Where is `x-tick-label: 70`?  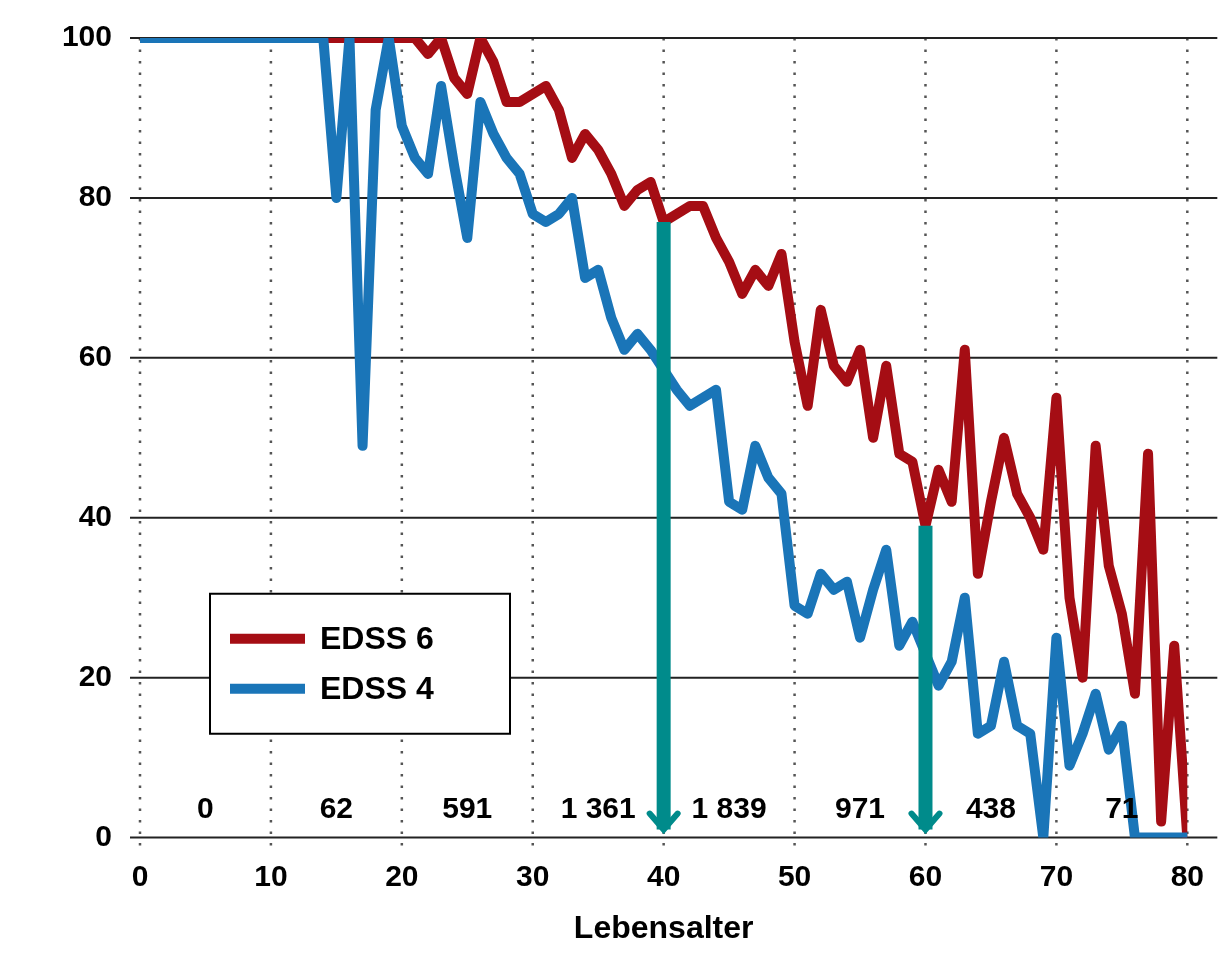
x-tick-label: 70 is located at coordinates (1056, 875).